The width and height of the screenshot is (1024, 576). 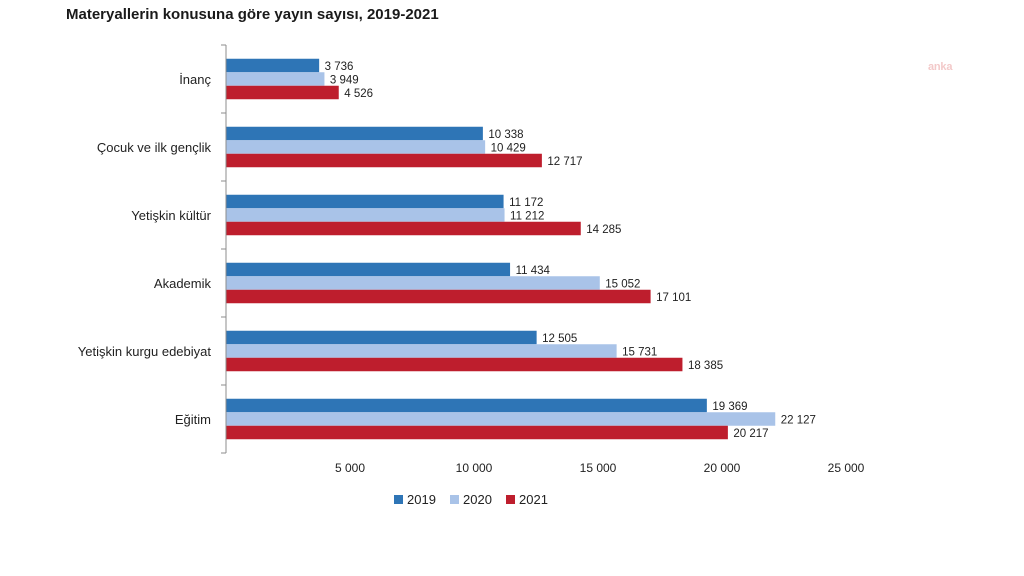 What do you see at coordinates (344, 81) in the screenshot?
I see `data-label: 3 949` at bounding box center [344, 81].